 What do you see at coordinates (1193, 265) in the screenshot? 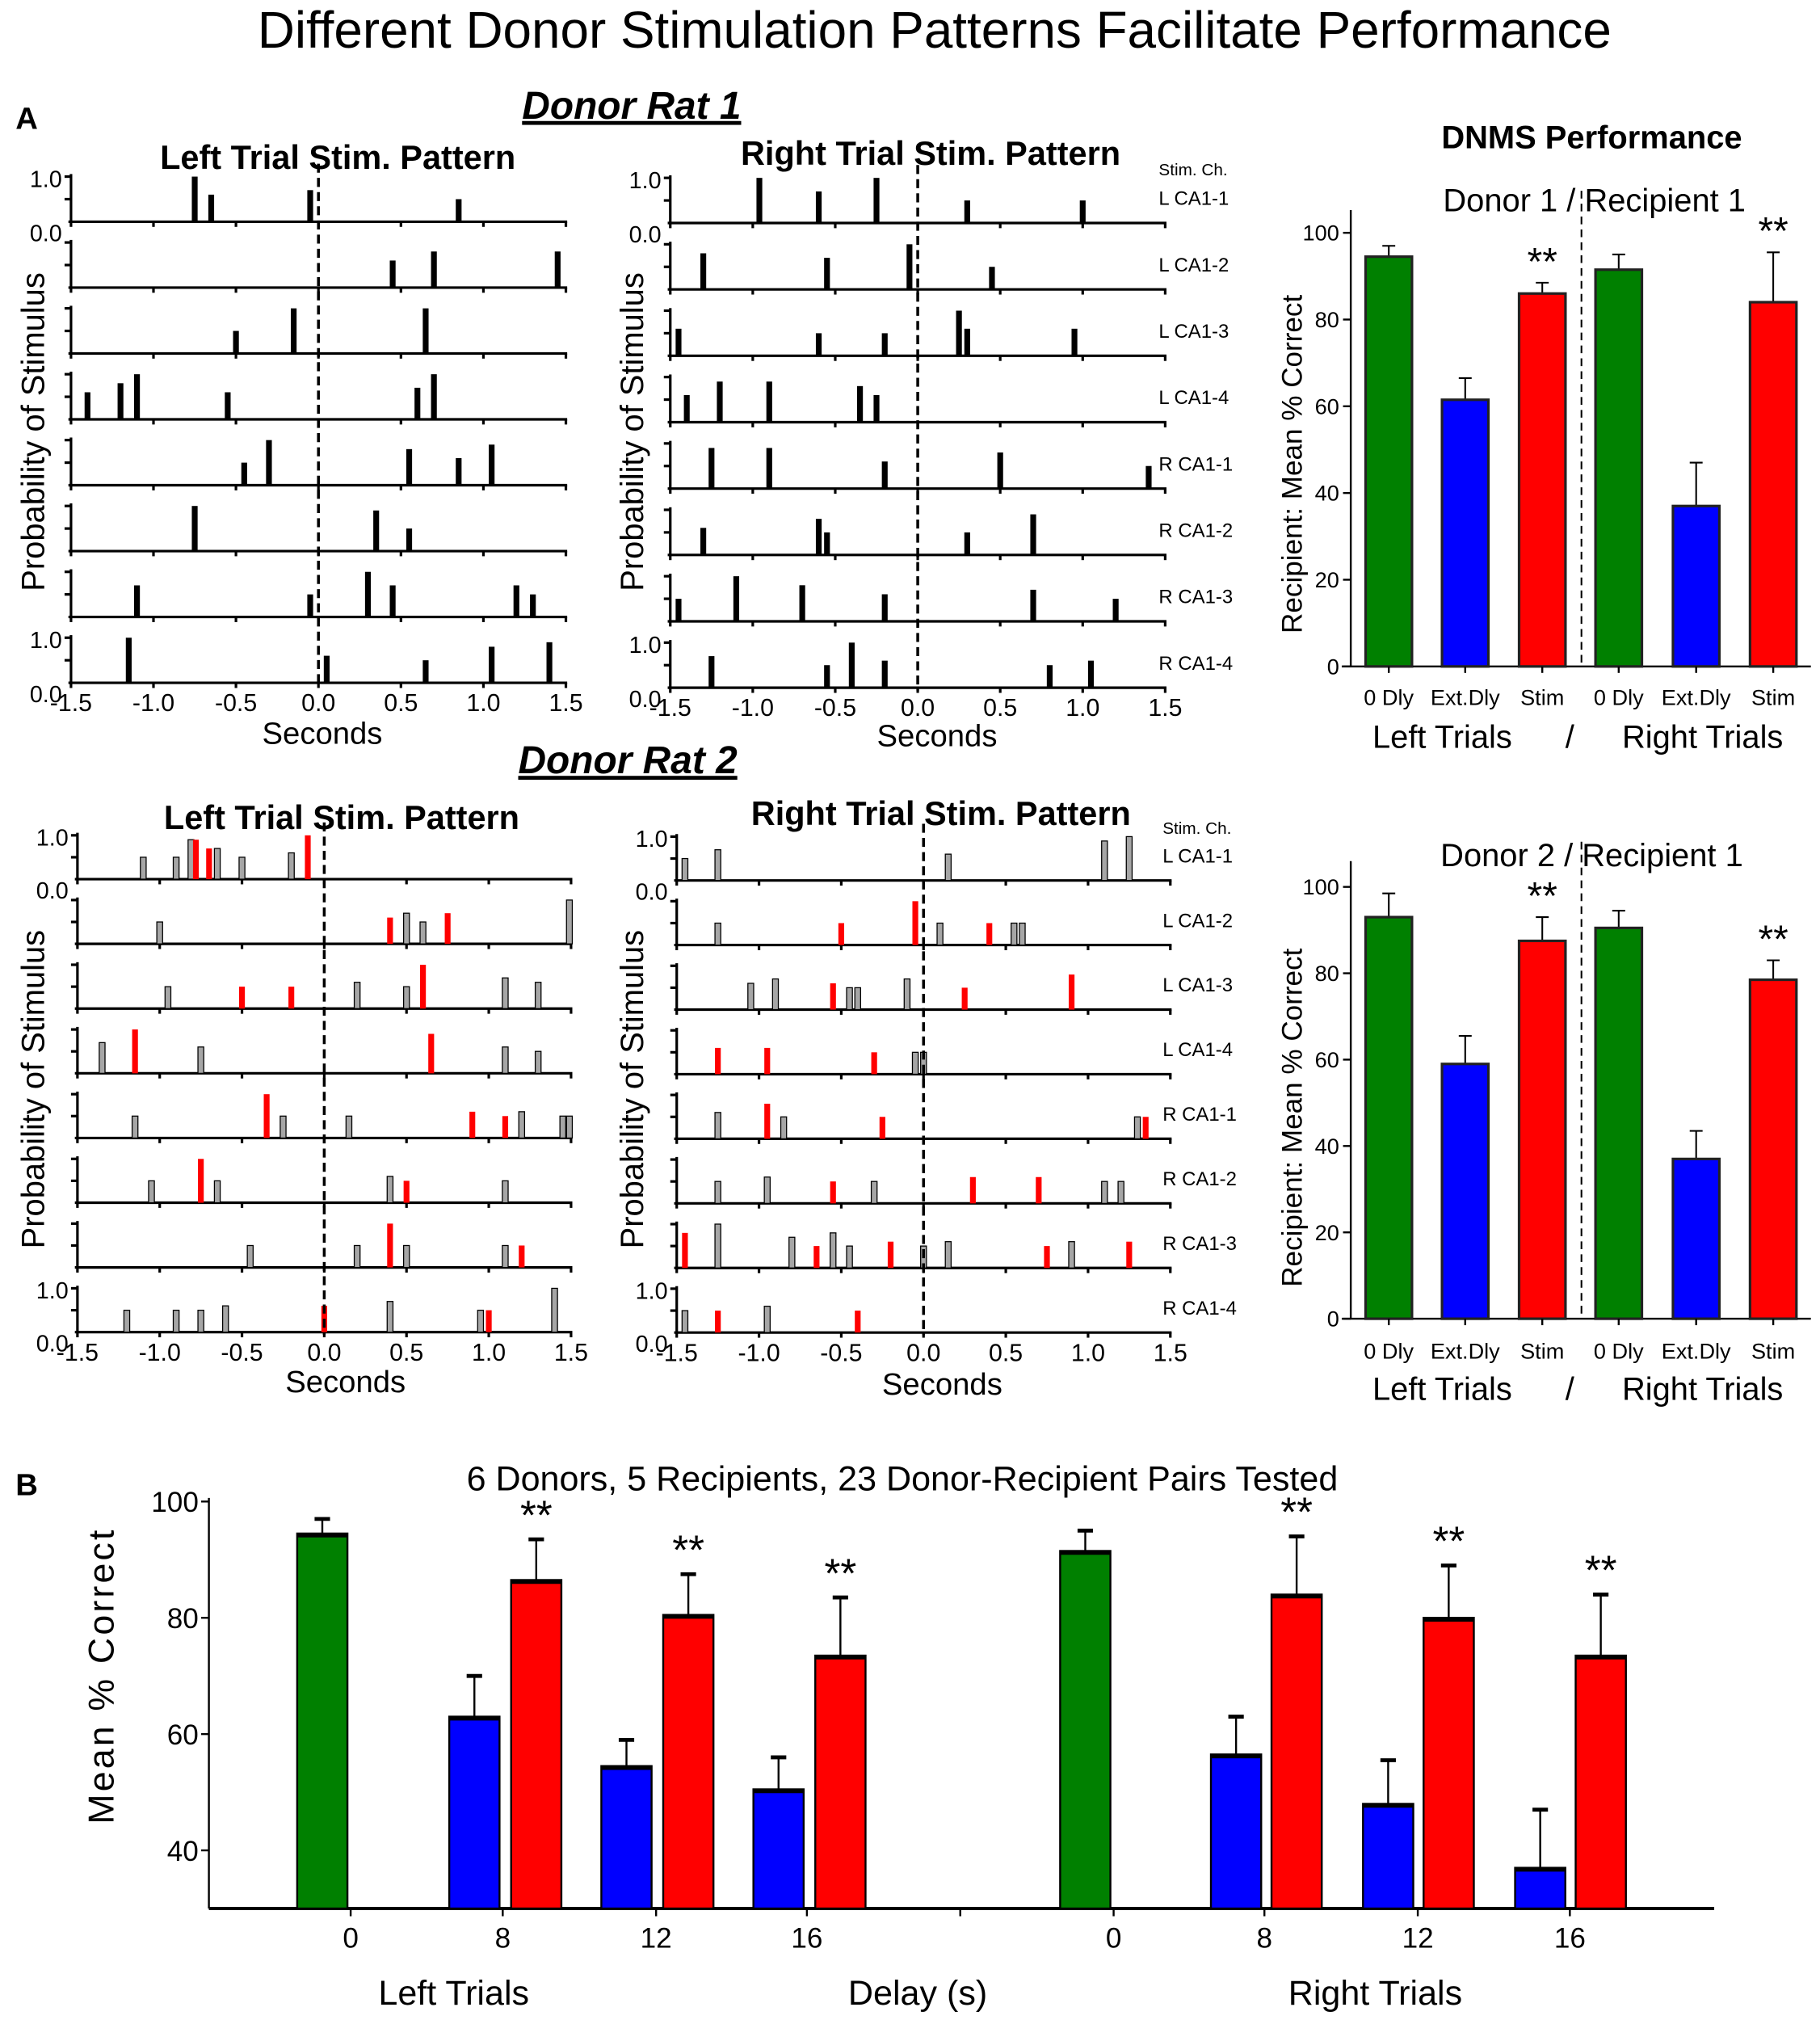
I see `channel-label: L CA1-2` at bounding box center [1193, 265].